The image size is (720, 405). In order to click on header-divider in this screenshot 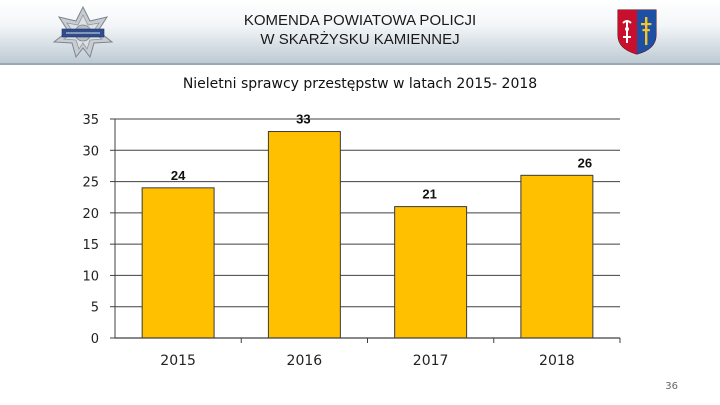, I will do `click(360, 64)`.